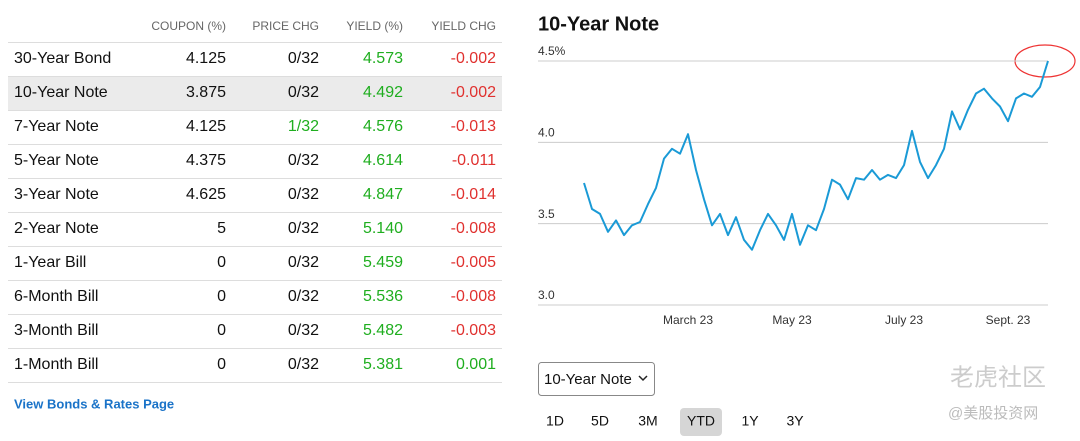 The height and width of the screenshot is (441, 1080). I want to click on cell: -0.014, so click(473, 194).